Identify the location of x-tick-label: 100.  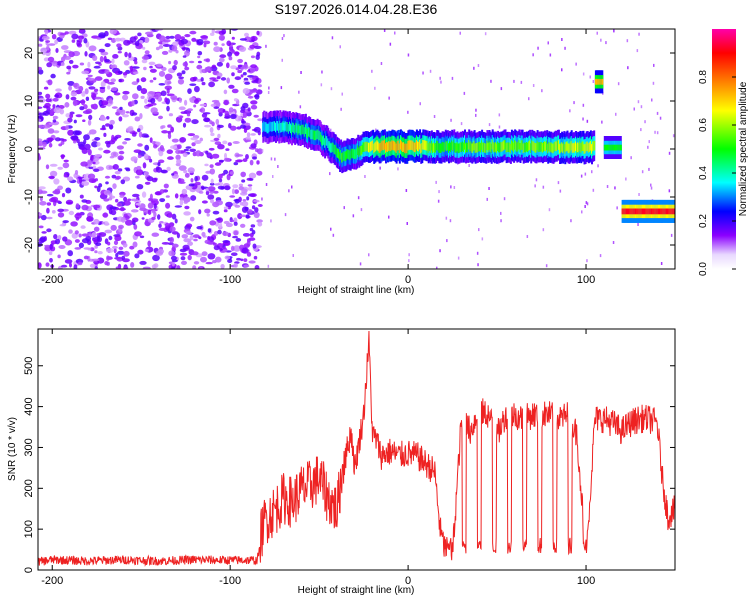
(586, 581).